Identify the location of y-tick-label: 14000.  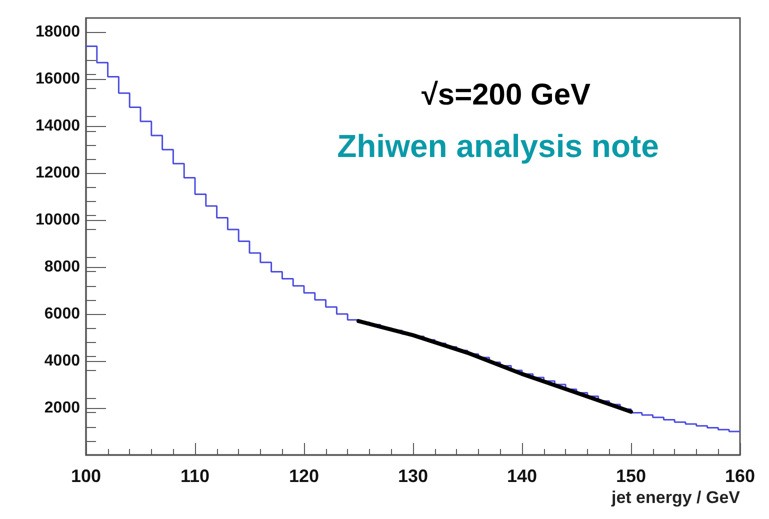
(58, 126).